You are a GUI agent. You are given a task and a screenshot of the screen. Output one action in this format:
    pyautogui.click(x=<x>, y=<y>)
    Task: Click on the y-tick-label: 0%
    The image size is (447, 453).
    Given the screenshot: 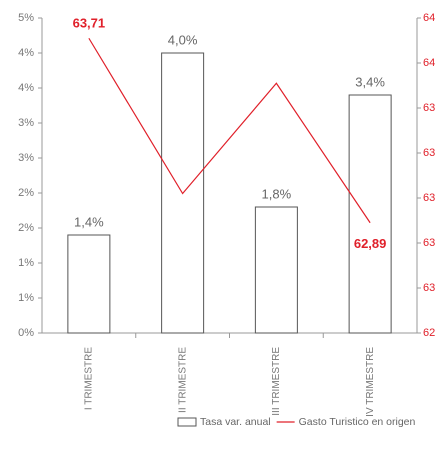 What is the action you would take?
    pyautogui.click(x=26, y=333)
    